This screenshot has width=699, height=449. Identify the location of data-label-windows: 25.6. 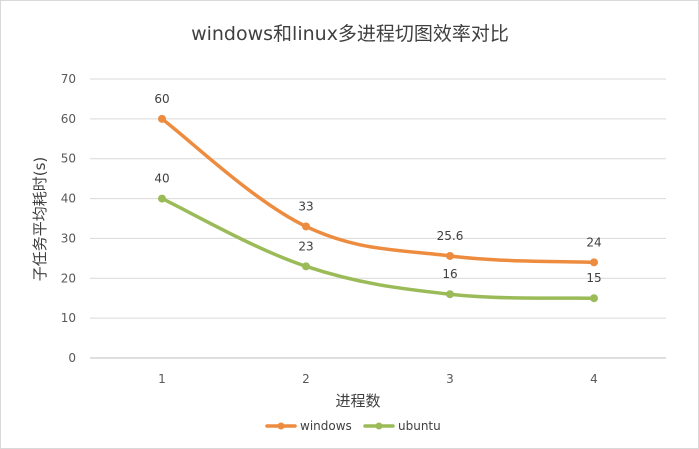
(450, 236).